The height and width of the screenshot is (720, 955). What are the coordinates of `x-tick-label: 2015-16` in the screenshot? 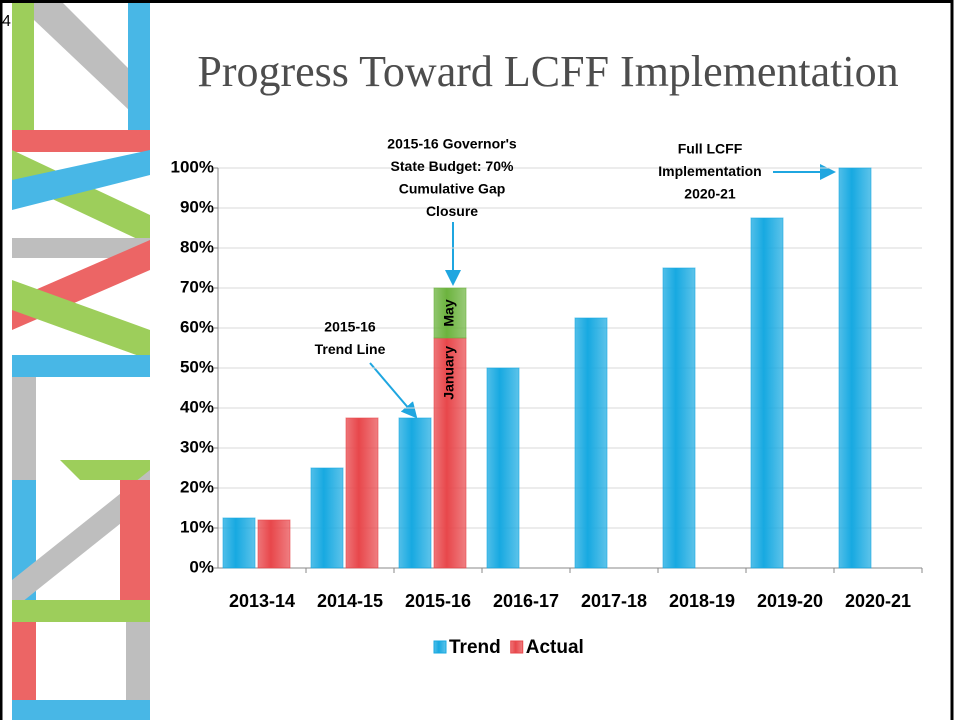 It's located at (438, 601).